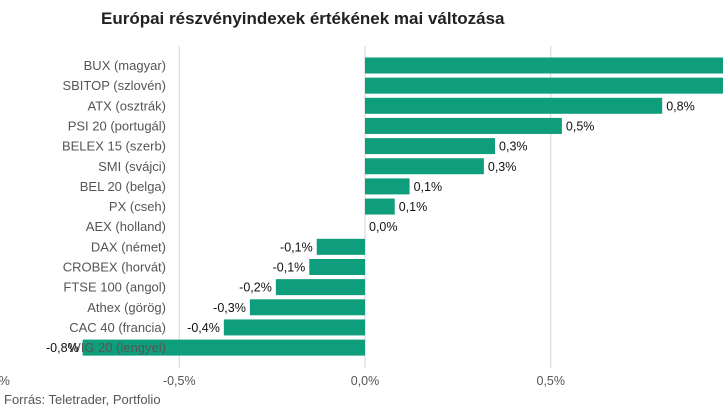 The image size is (723, 416). I want to click on category-label: WIG 20 (lengyel), so click(117, 347).